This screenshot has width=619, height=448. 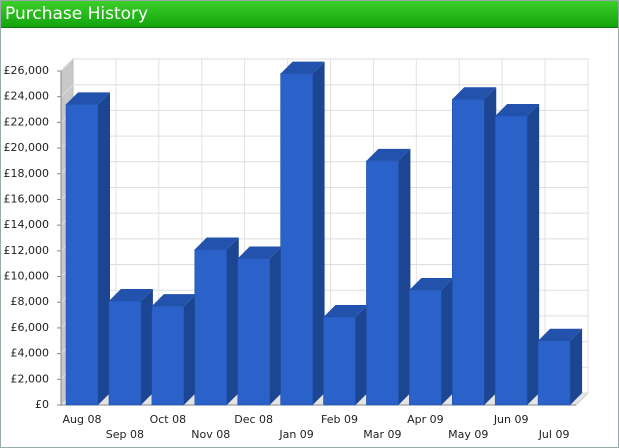 What do you see at coordinates (339, 419) in the screenshot?
I see `x-tick-label: Feb 09` at bounding box center [339, 419].